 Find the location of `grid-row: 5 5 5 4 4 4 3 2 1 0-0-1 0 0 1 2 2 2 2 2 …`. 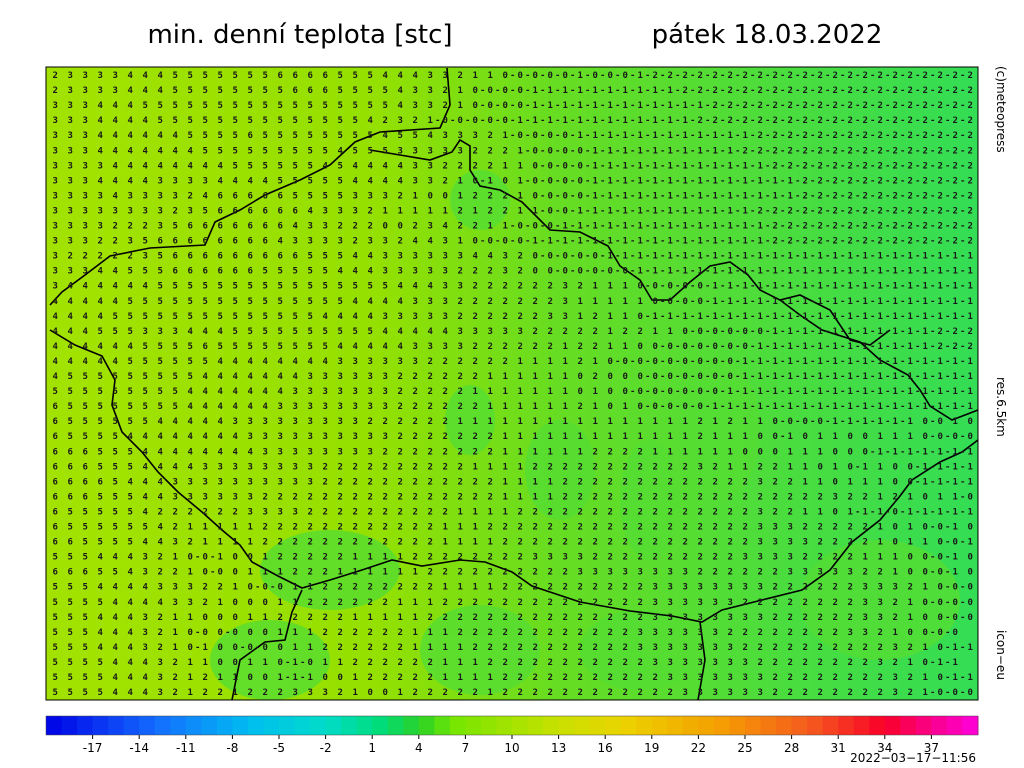

grid-row: 5 5 5 4 4 4 3 2 1 0-0-1 0 0 1 2 2 2 2 2 … is located at coordinates (509, 558).